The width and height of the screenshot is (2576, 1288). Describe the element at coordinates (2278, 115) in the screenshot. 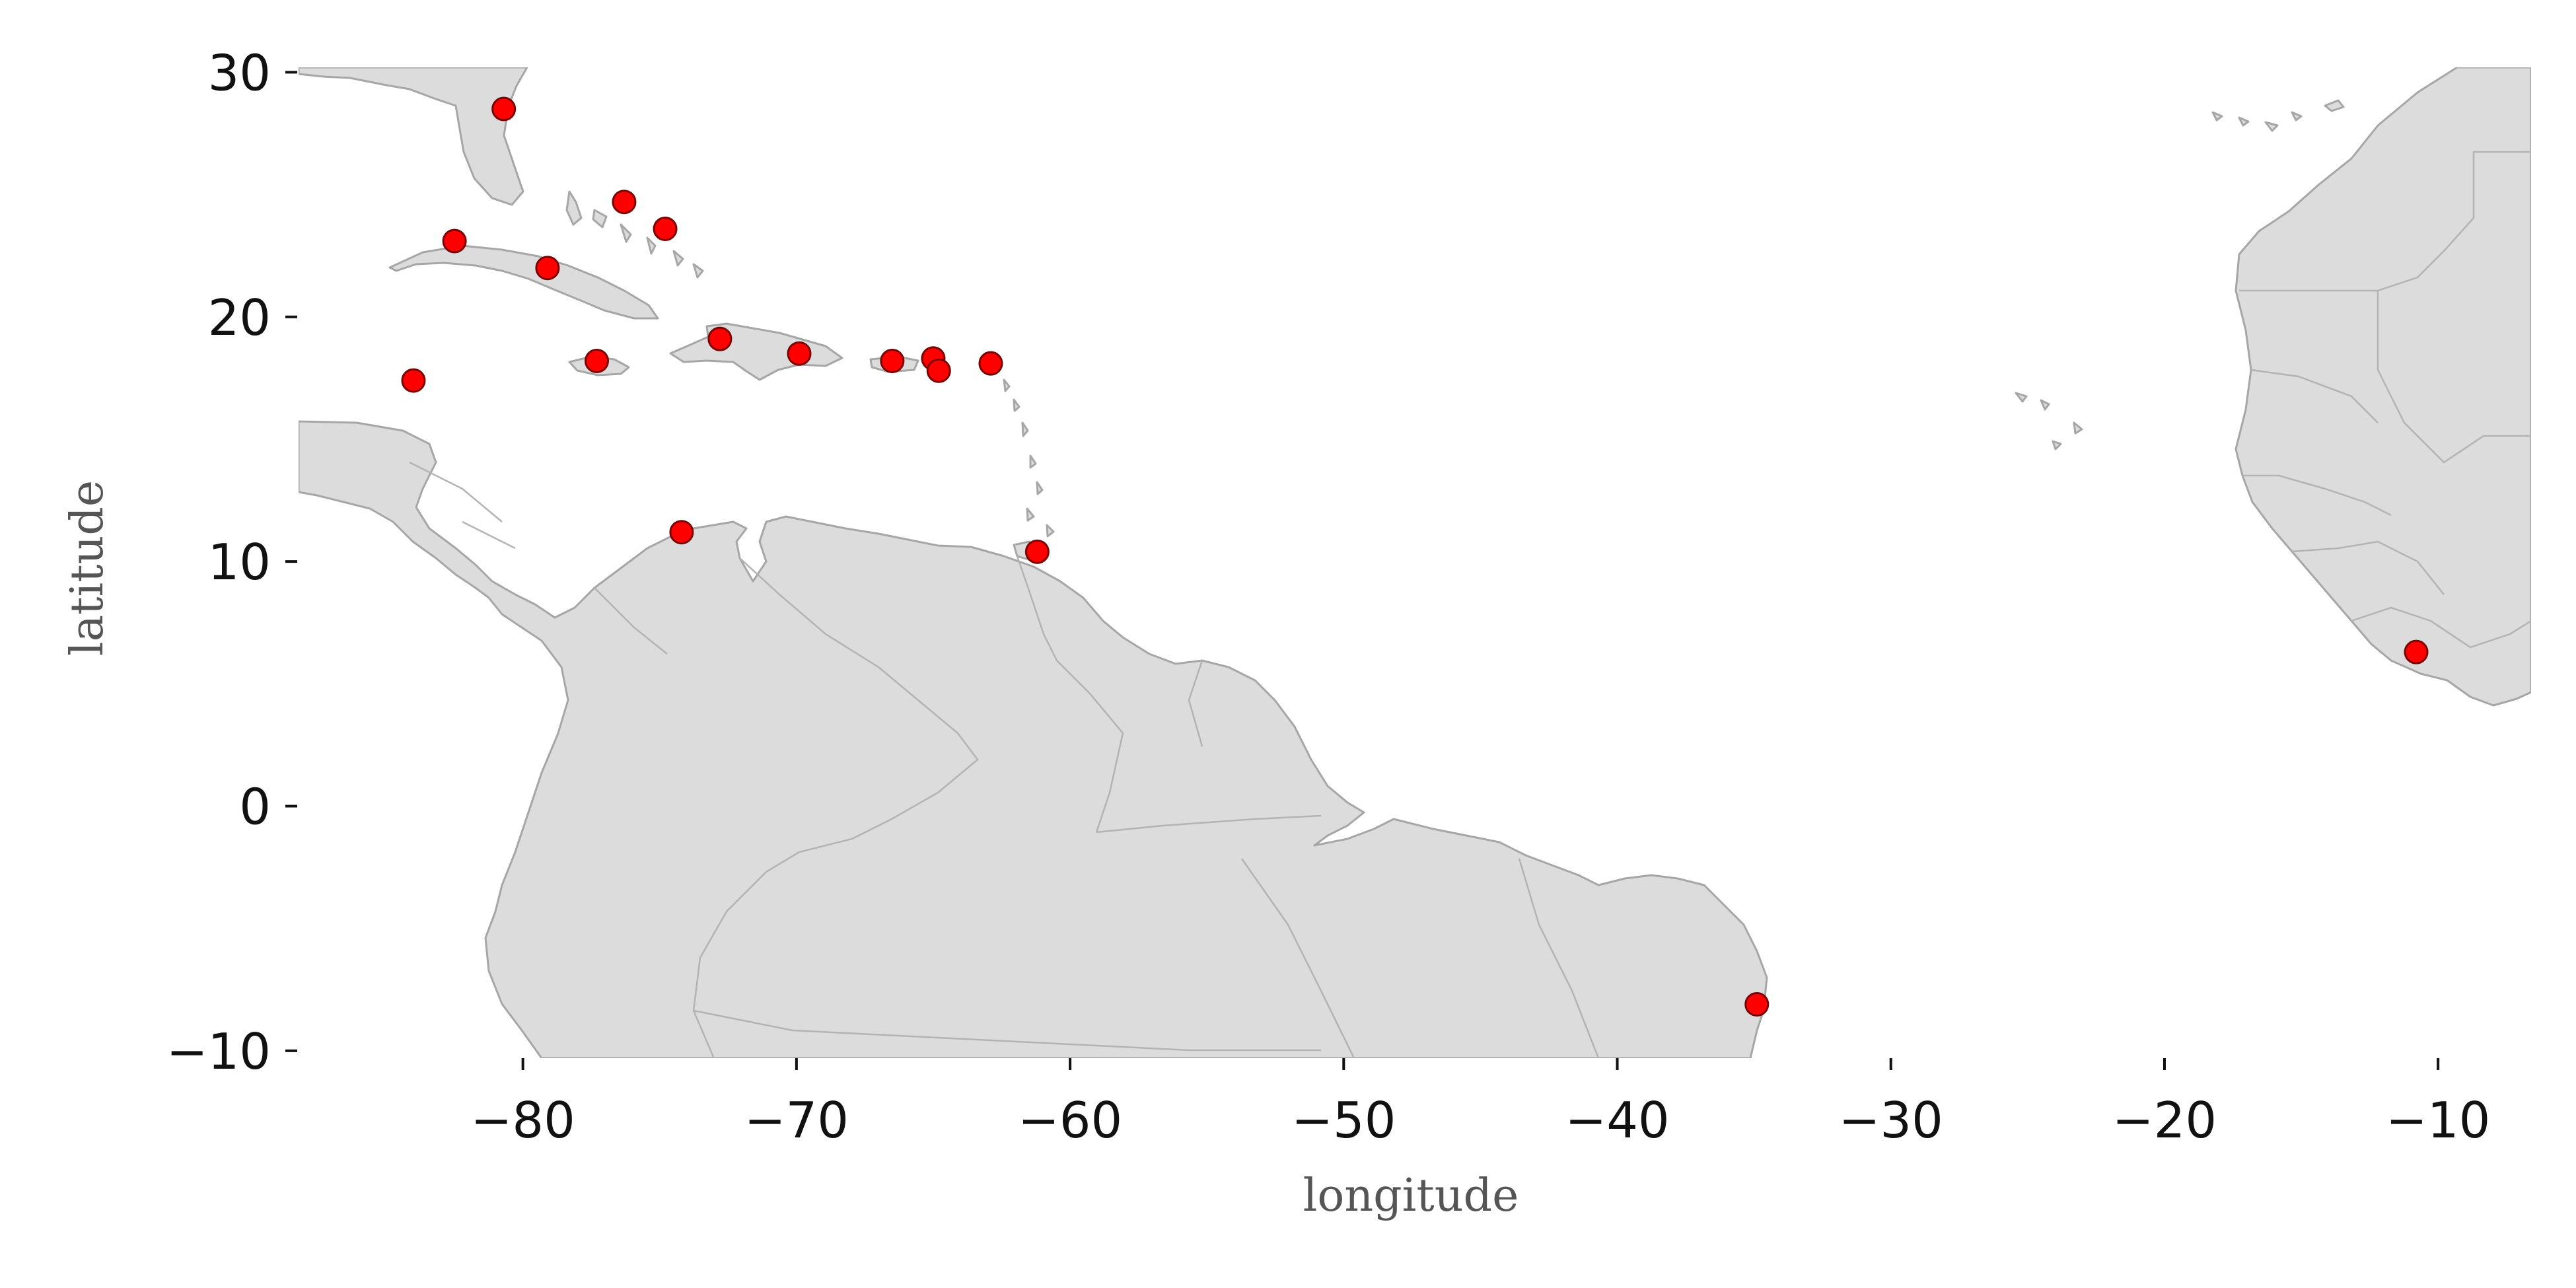

I see `landmass-canary-islands` at that location.